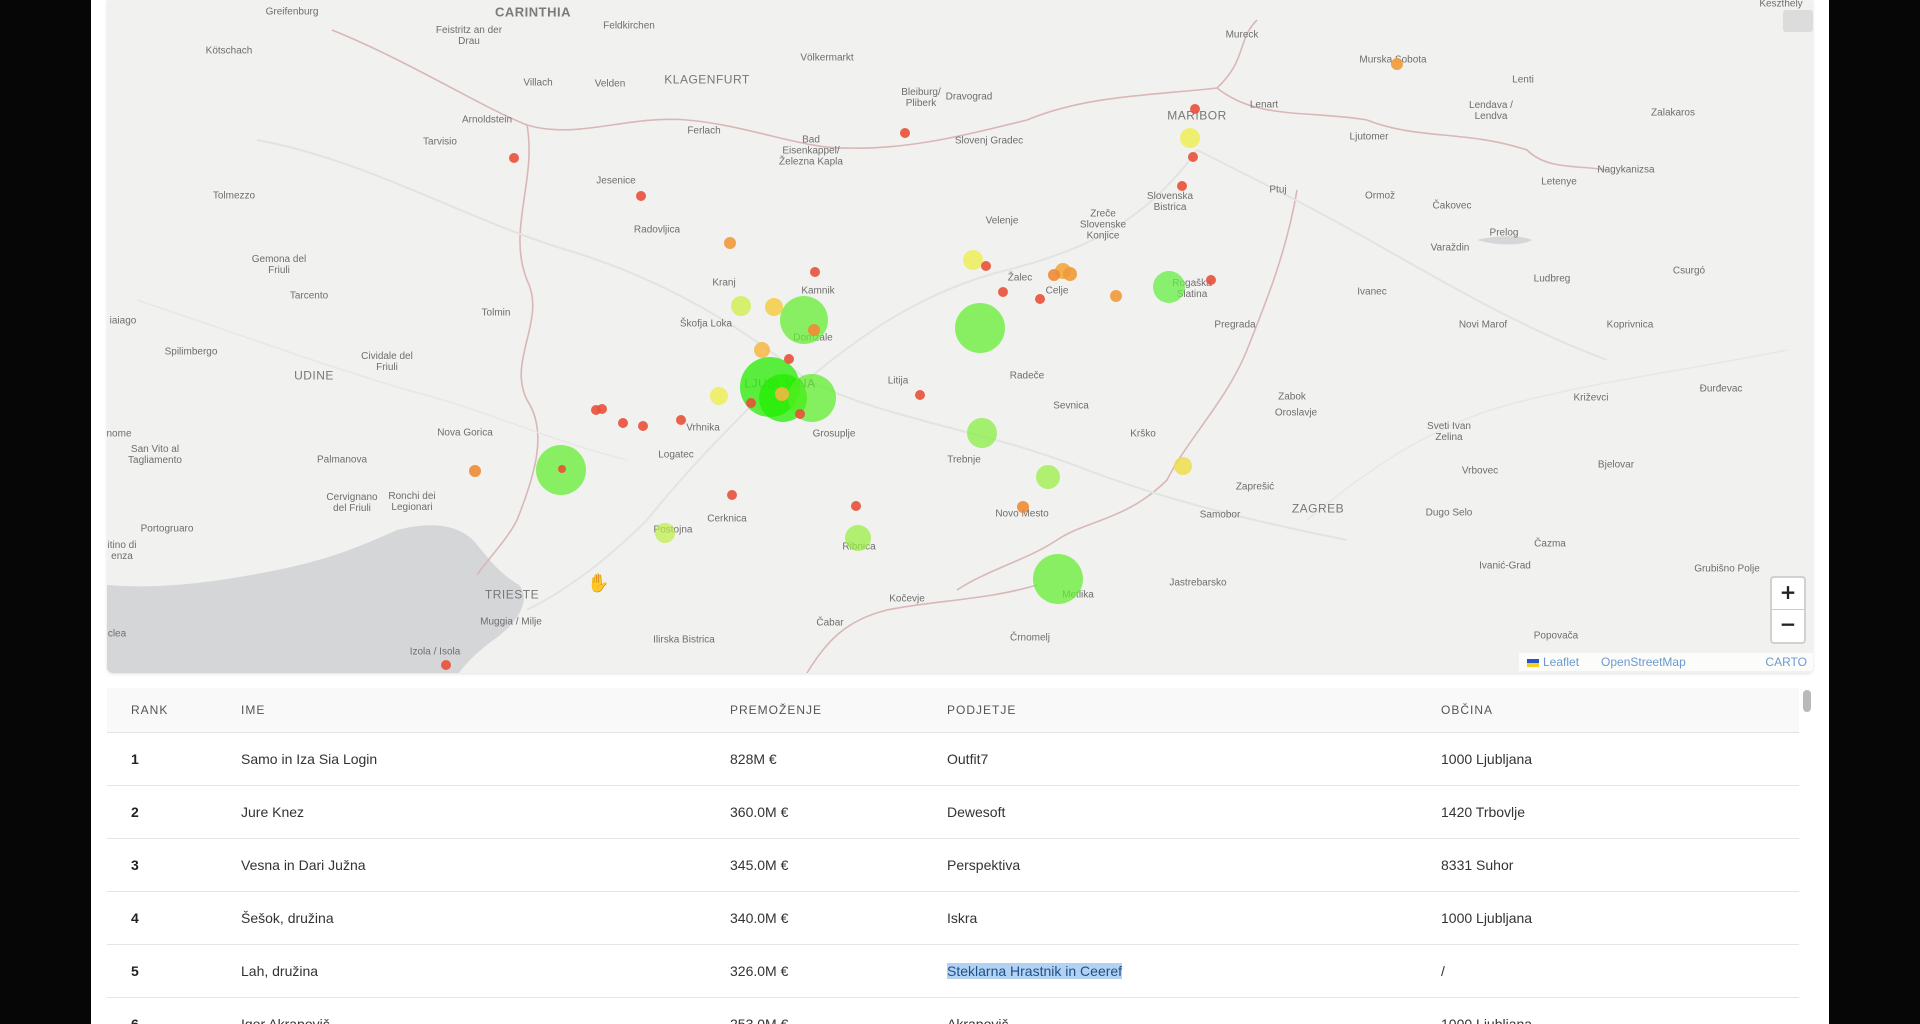  Describe the element at coordinates (1643, 662) in the screenshot. I see `osm-link: OpenStreetMap` at that location.